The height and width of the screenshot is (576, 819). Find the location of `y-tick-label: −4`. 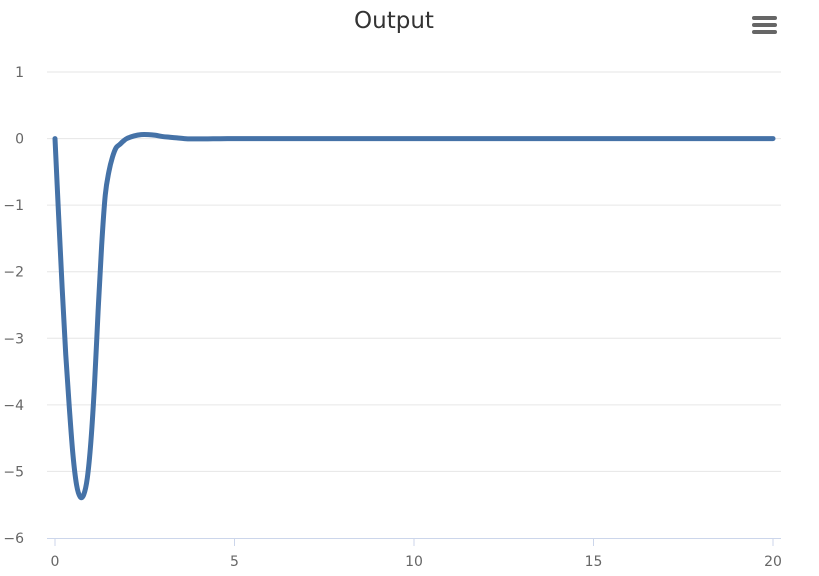

y-tick-label: −4 is located at coordinates (13, 406).